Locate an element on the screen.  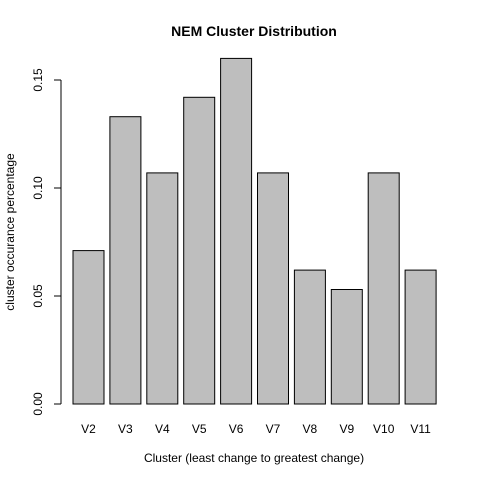
bar-v6 is located at coordinates (236, 231).